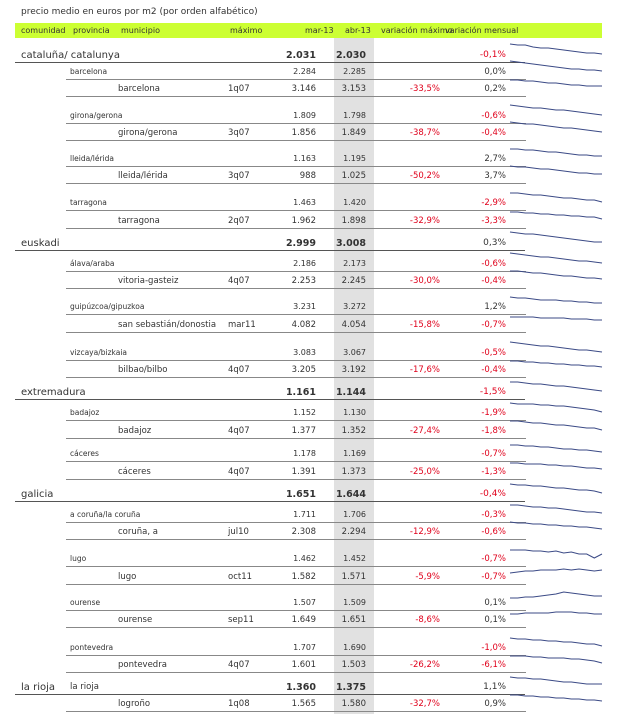 The width and height of the screenshot is (620, 714). I want to click on row-name: vitoria-gasteiz, so click(148, 281).